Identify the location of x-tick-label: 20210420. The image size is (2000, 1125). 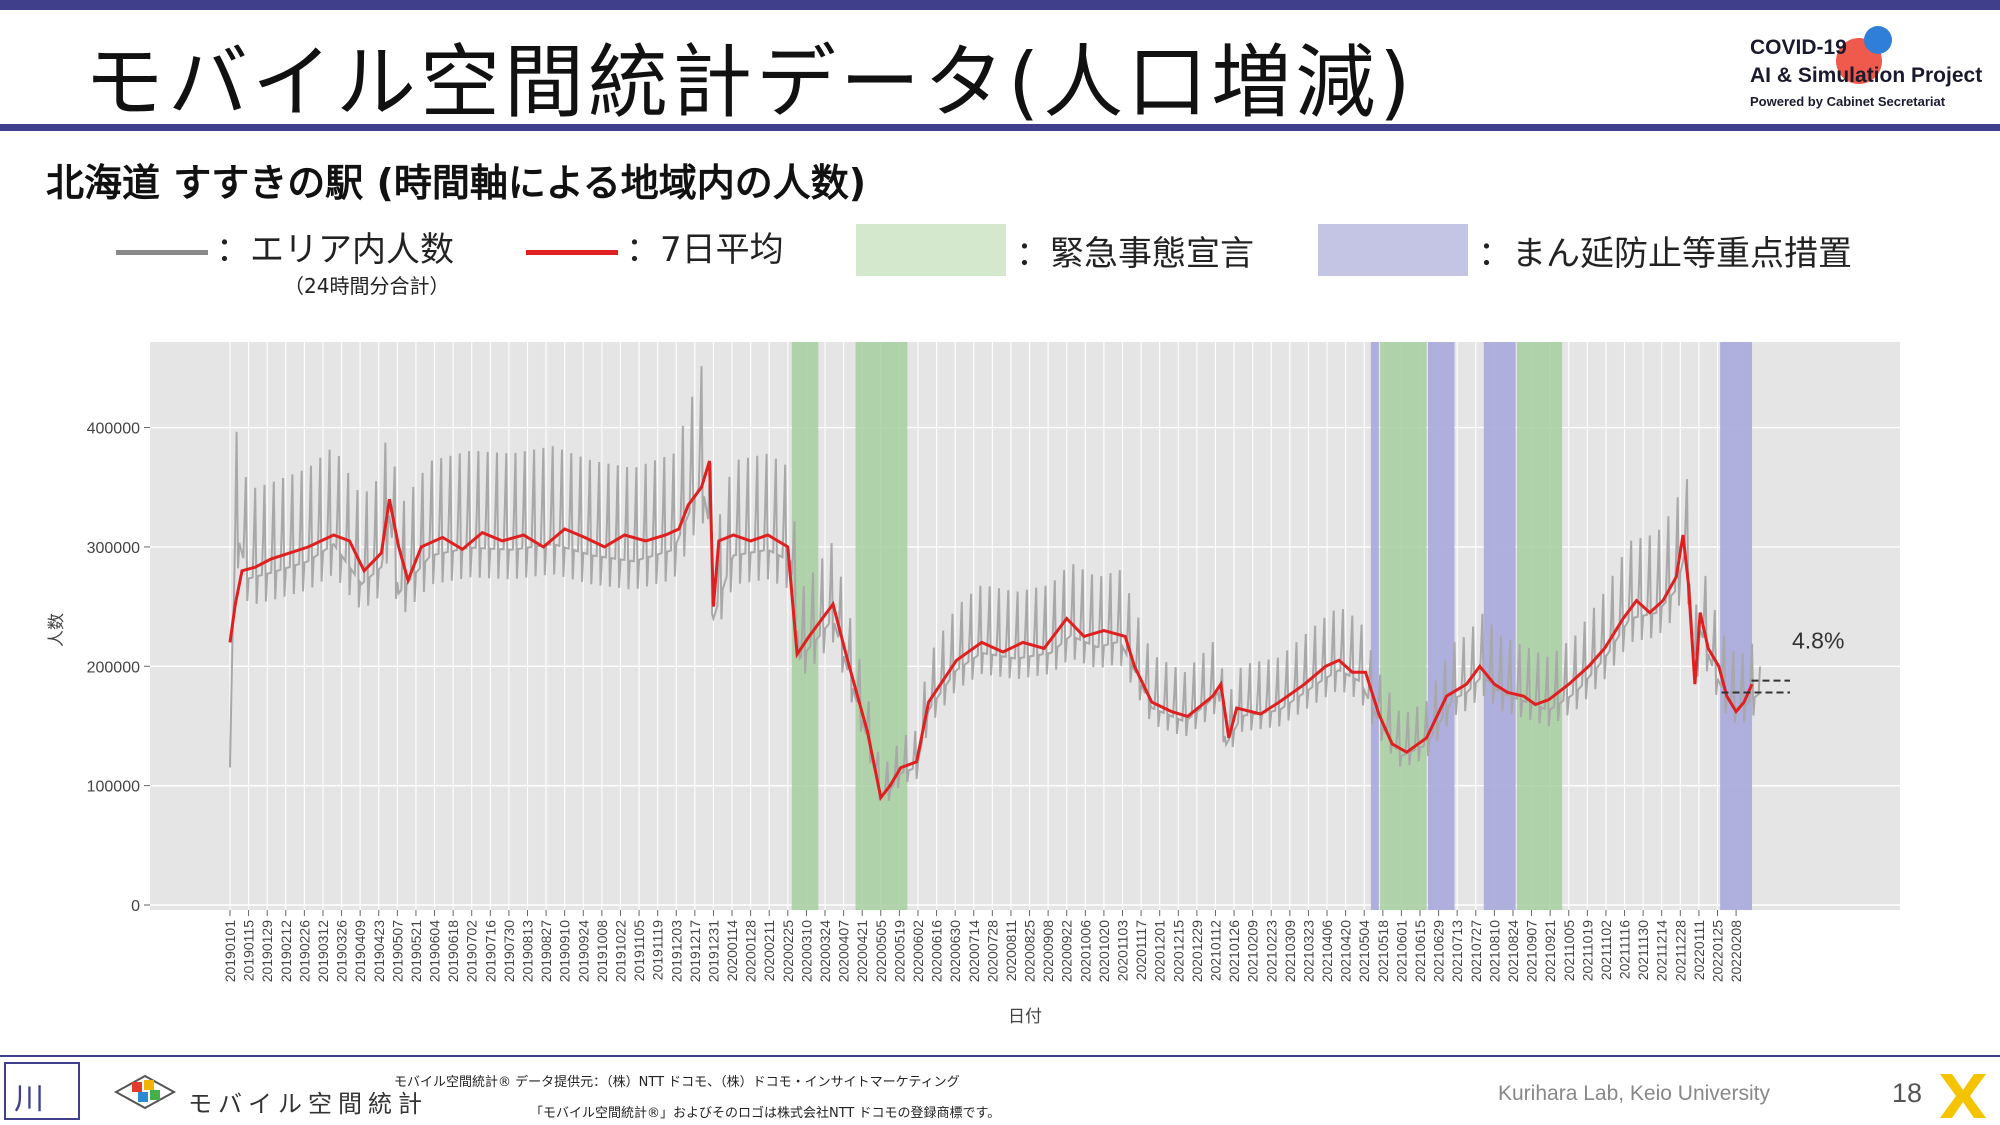
(1346, 951).